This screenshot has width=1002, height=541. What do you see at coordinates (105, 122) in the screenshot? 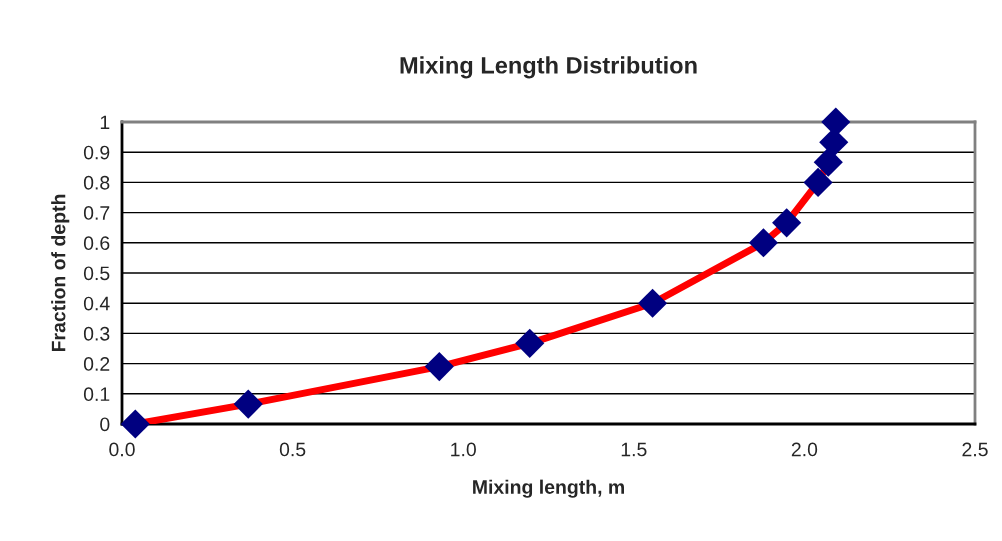
I see `y-tick-label: 1` at bounding box center [105, 122].